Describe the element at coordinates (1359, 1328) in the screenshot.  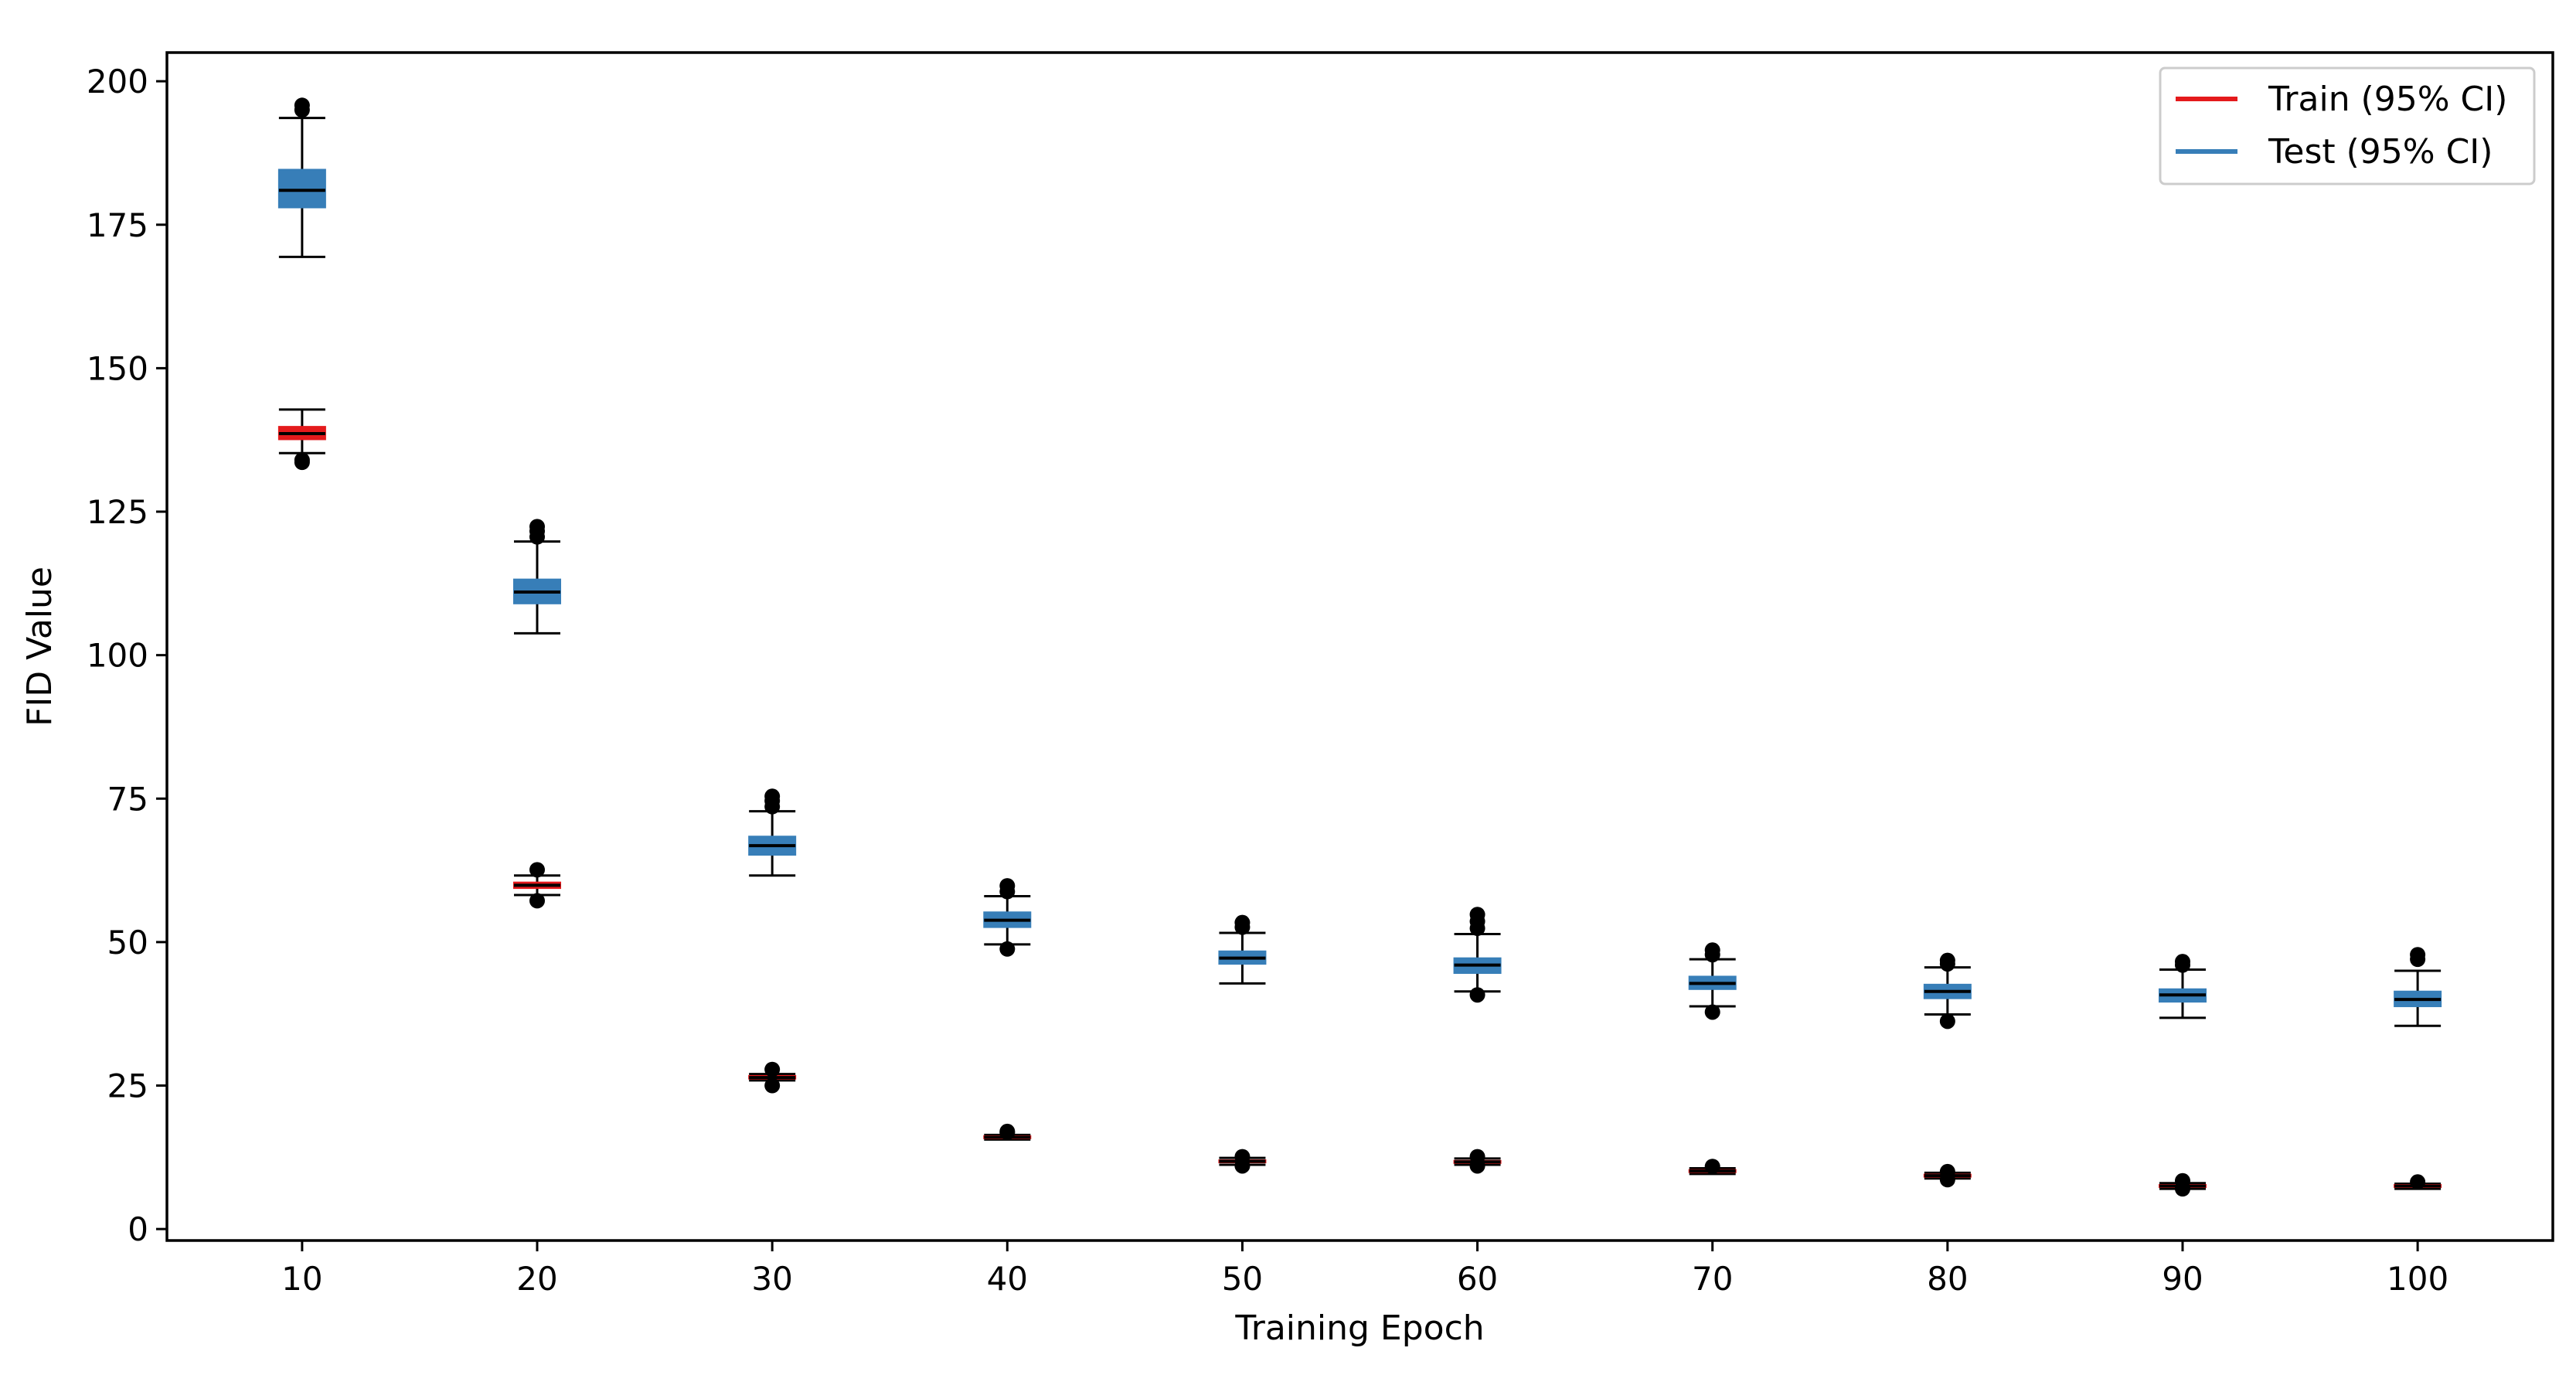
I see `x-axis-title: Training Epoch` at that location.